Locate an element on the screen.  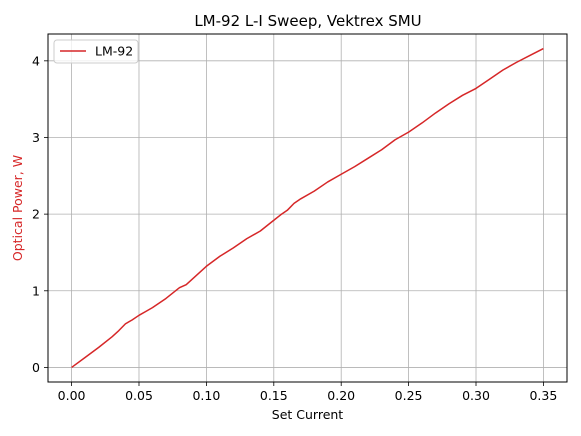
x-axis: 0.00 0.05 0.10 0.15 0.20 0.25 0.30 0.35 is located at coordinates (307, 392).